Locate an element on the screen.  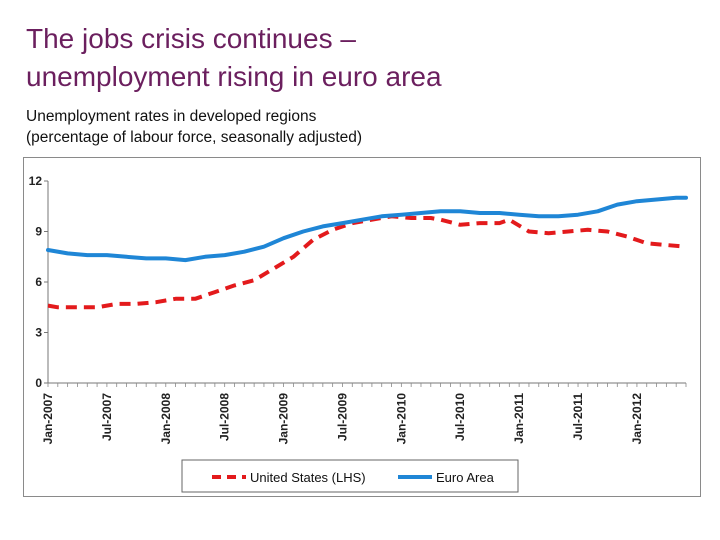
euro-area-unemployment-line is located at coordinates (367, 229).